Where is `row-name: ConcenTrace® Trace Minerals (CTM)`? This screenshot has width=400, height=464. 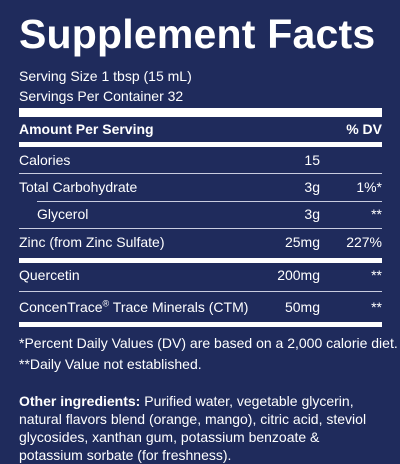 row-name: ConcenTrace® Trace Minerals (CTM) is located at coordinates (133, 307).